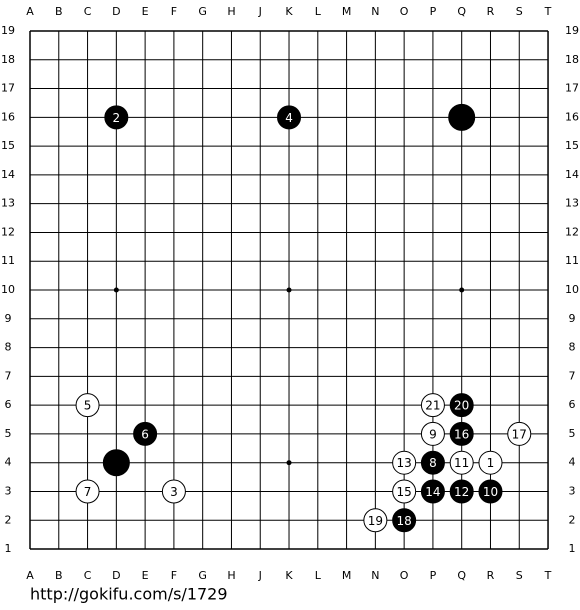 Image resolution: width=580 pixels, height=610 pixels. I want to click on row-label: 18, so click(8, 59).